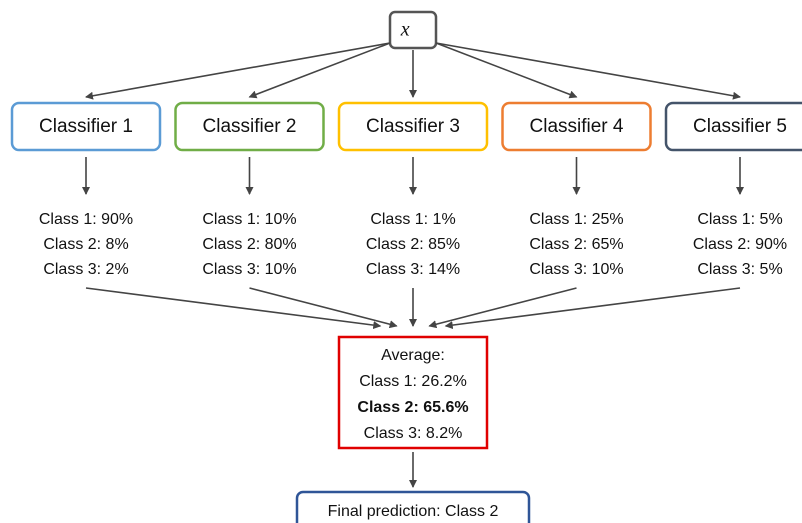 This screenshot has width=802, height=523. Describe the element at coordinates (413, 244) in the screenshot. I see `class-output: Class 2: 85%` at that location.